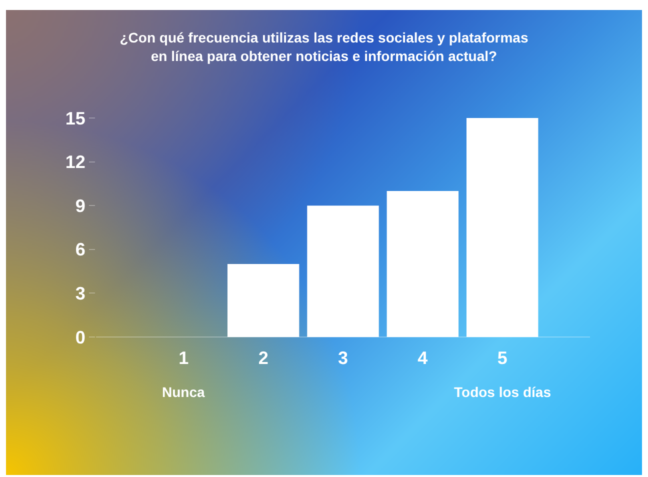 The height and width of the screenshot is (477, 648). What do you see at coordinates (75, 162) in the screenshot?
I see `y-tick-label: 12` at bounding box center [75, 162].